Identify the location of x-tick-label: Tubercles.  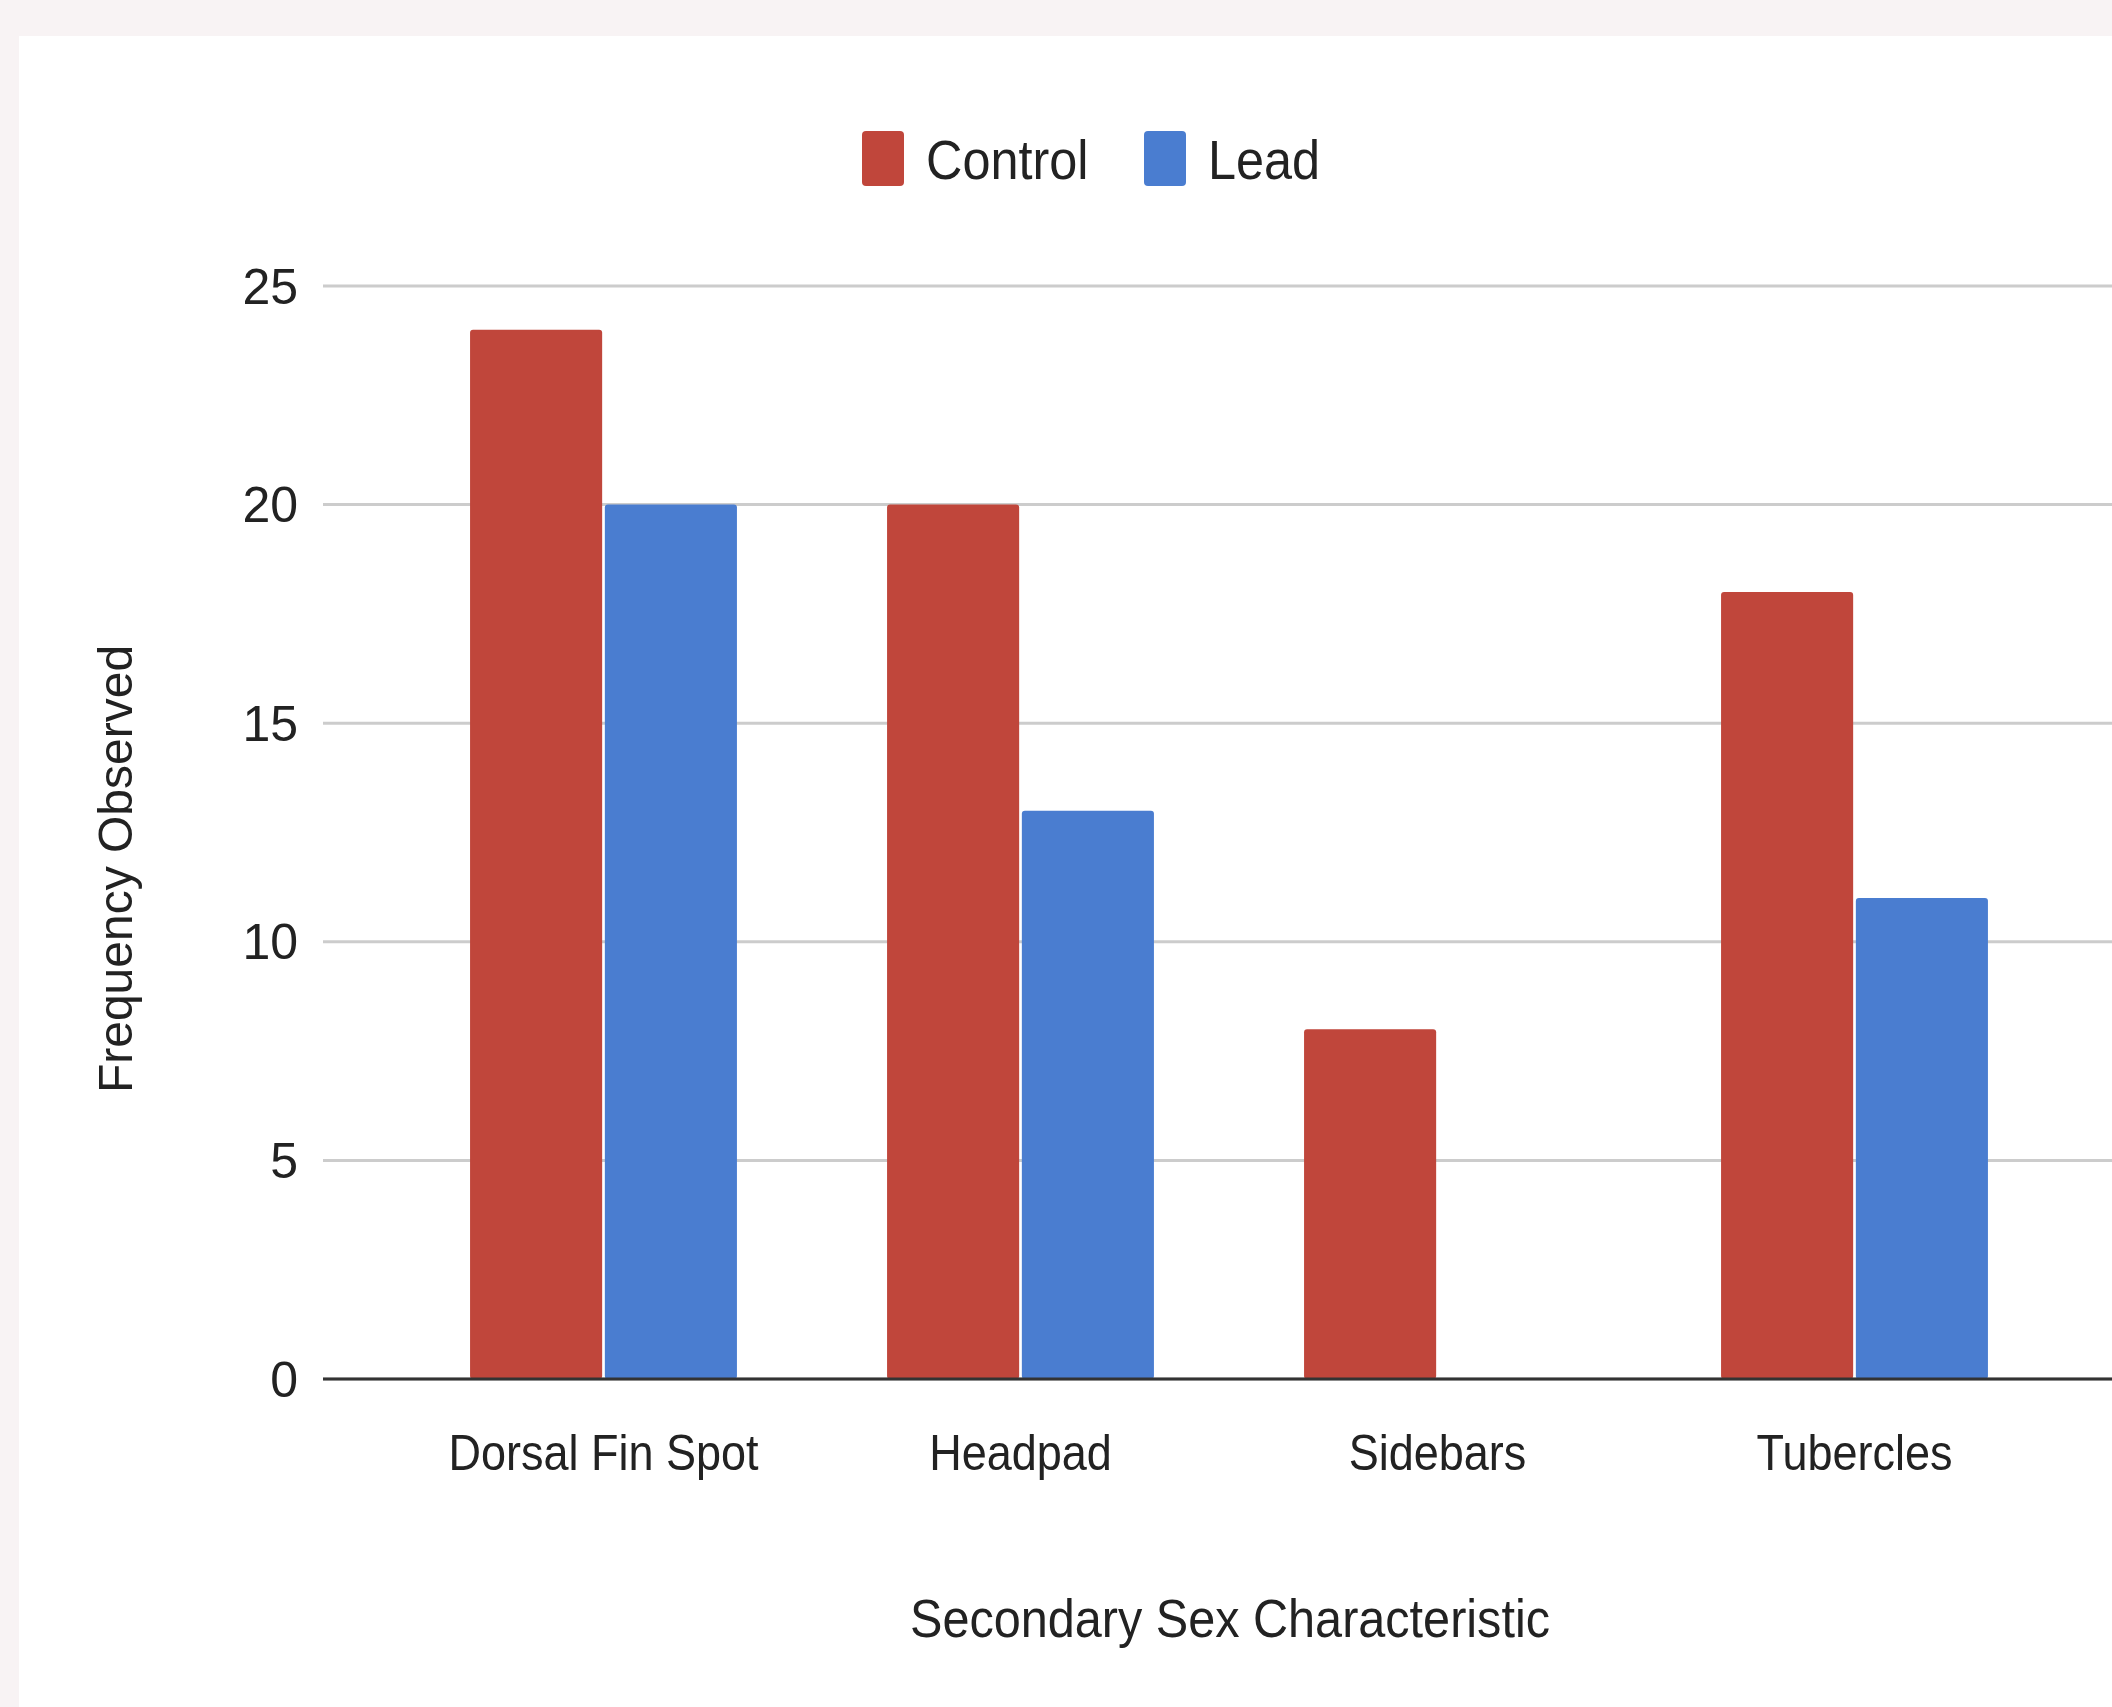
(1854, 1452).